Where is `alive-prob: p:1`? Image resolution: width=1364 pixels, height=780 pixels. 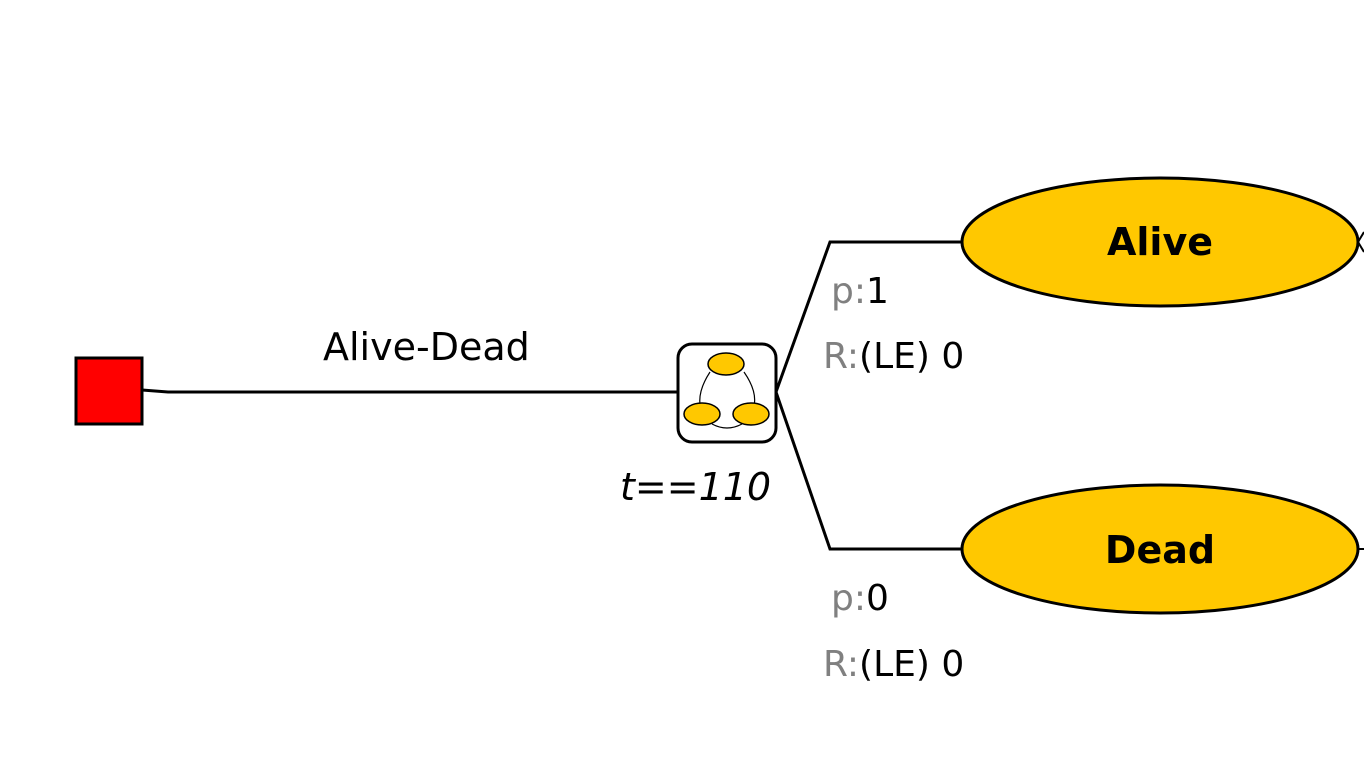 alive-prob: p:1 is located at coordinates (860, 291).